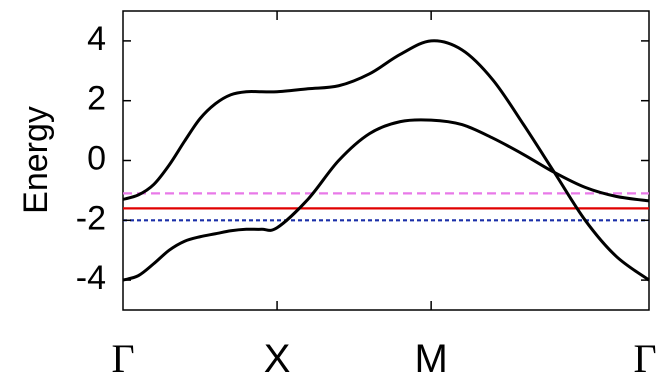  Describe the element at coordinates (96, 158) in the screenshot. I see `y-tick-label: 0` at that location.